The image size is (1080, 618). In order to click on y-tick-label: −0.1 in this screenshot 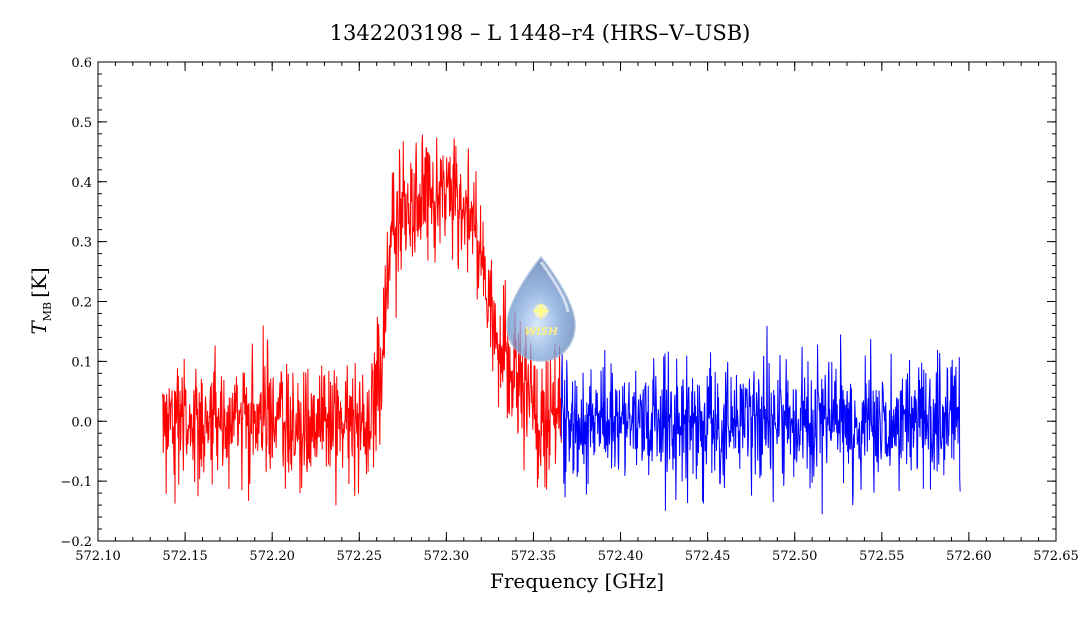, I will do `click(76, 482)`.